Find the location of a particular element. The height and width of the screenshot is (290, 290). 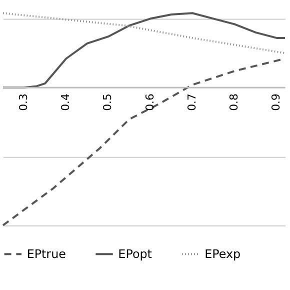

x-tick-label: 0.6 is located at coordinates (149, 102).